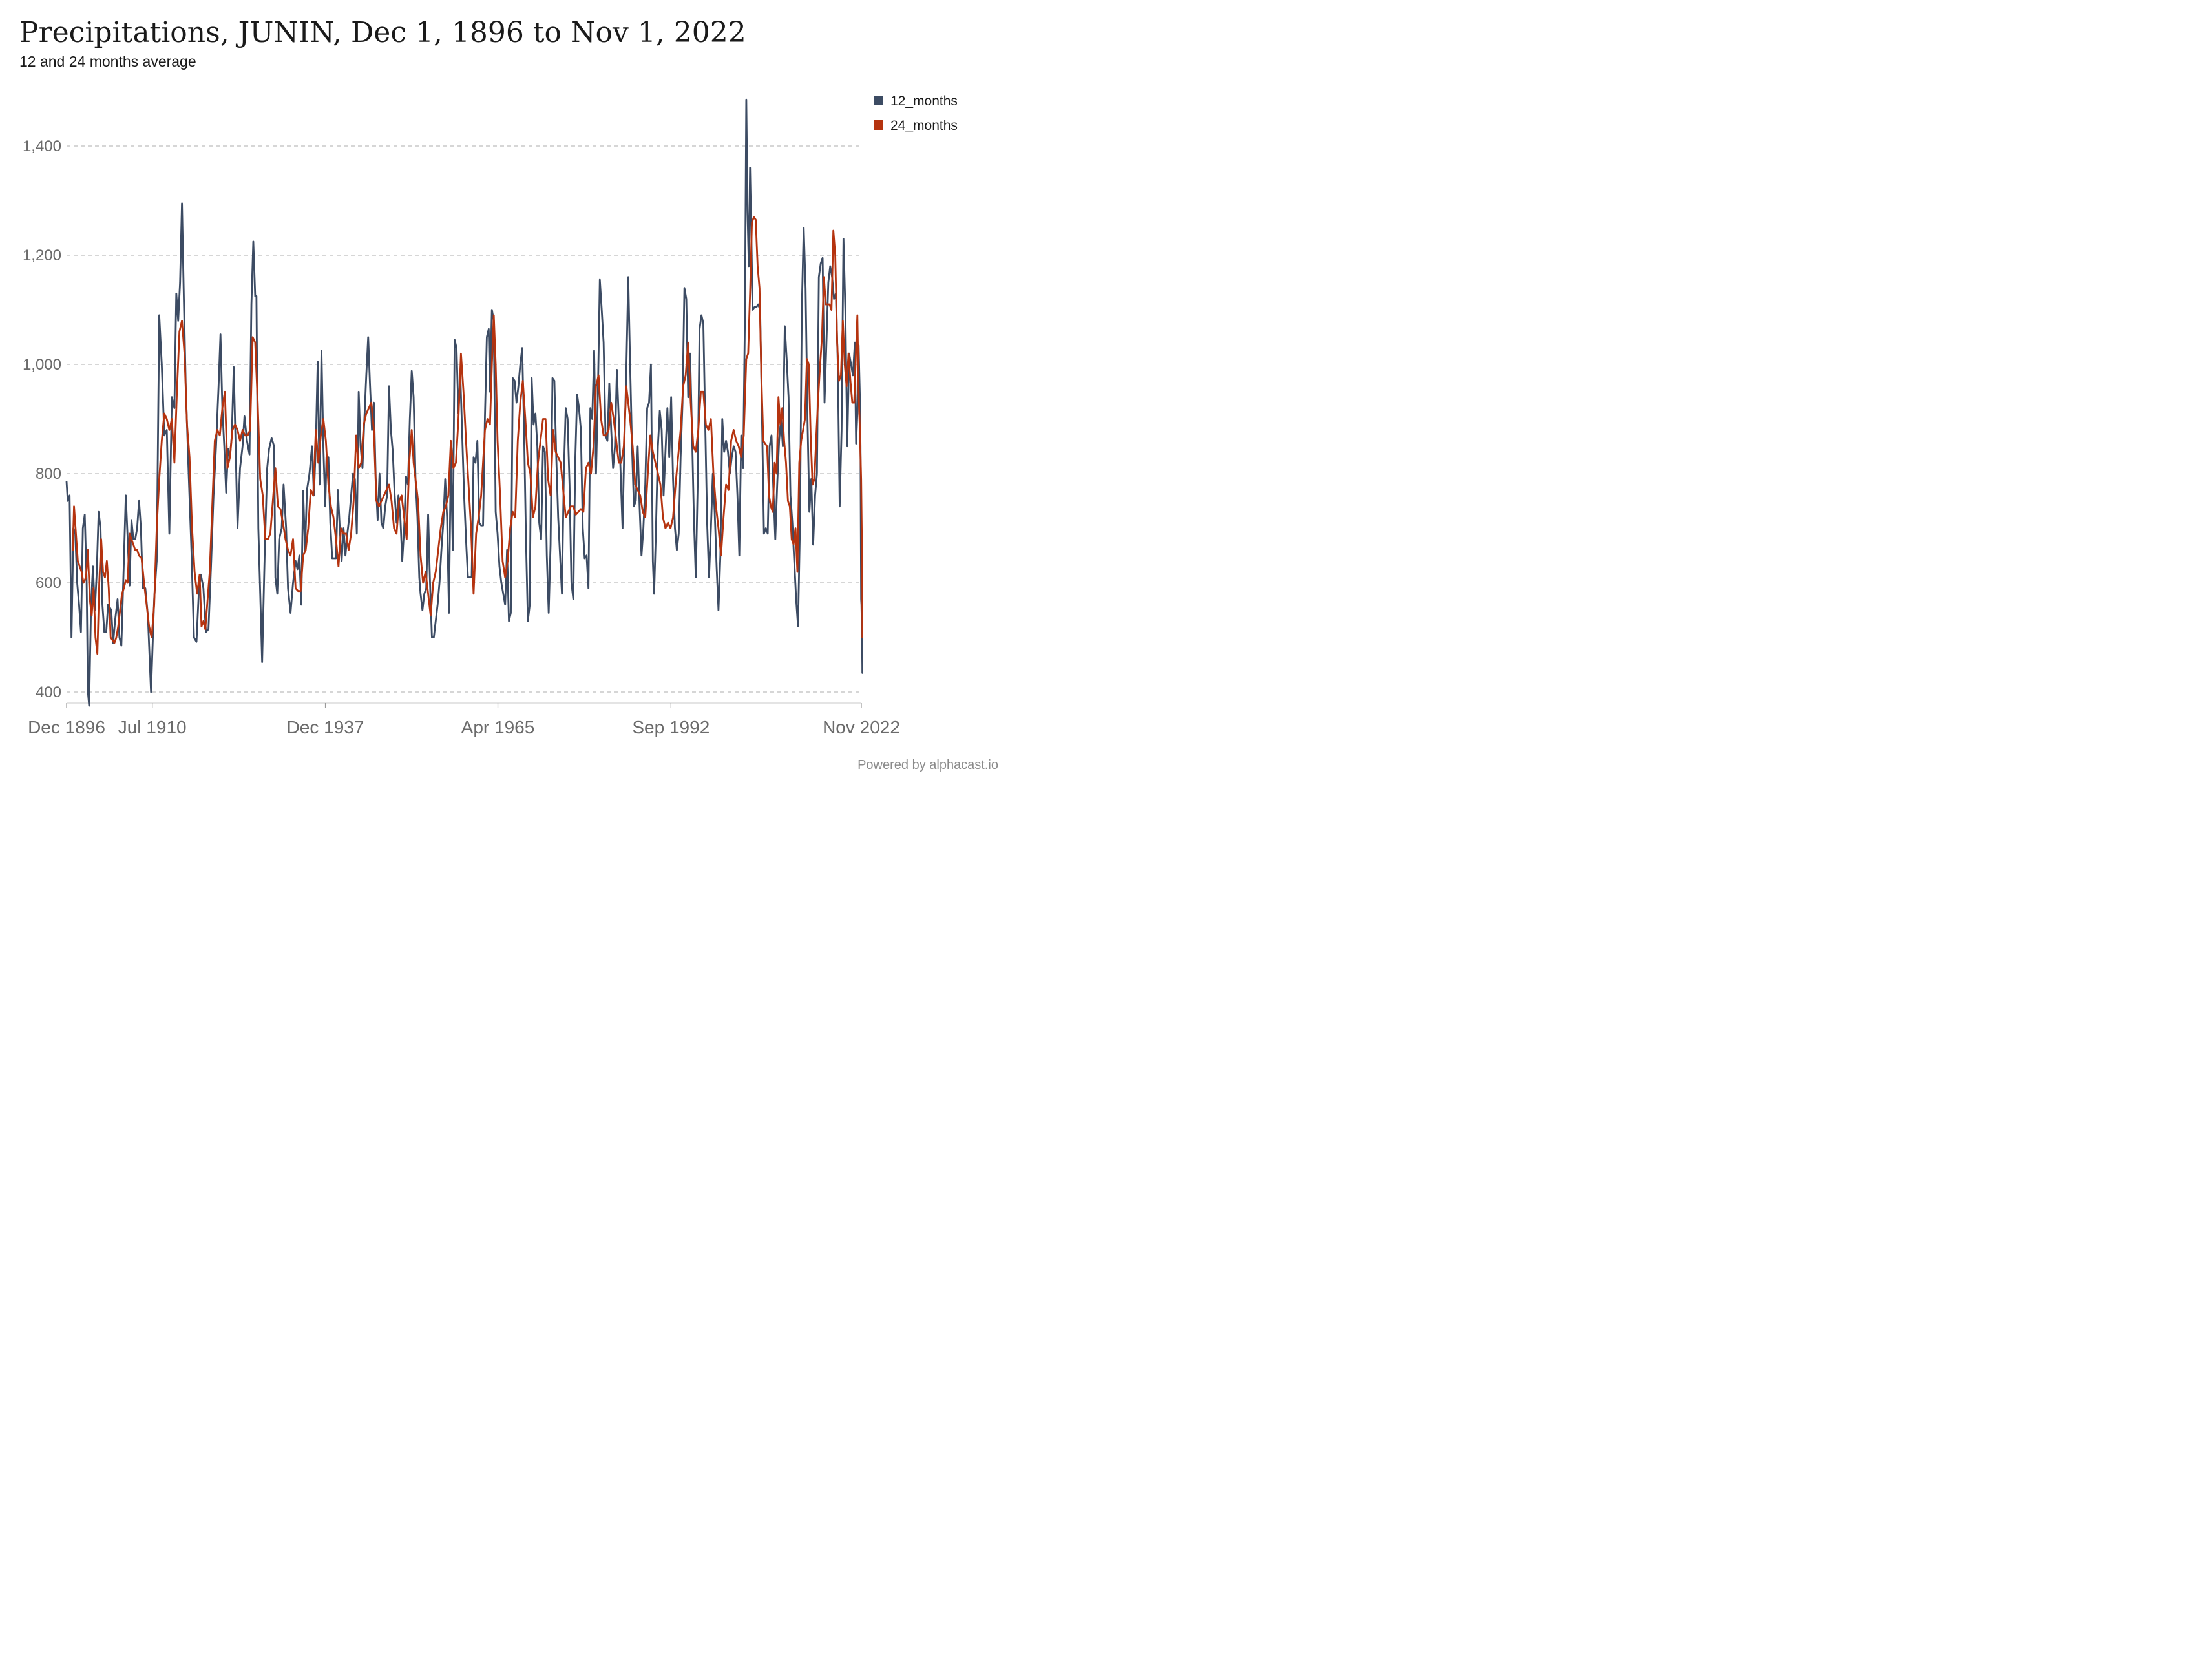 This screenshot has width=2197, height=1680. I want to click on series-lines, so click(464, 403).